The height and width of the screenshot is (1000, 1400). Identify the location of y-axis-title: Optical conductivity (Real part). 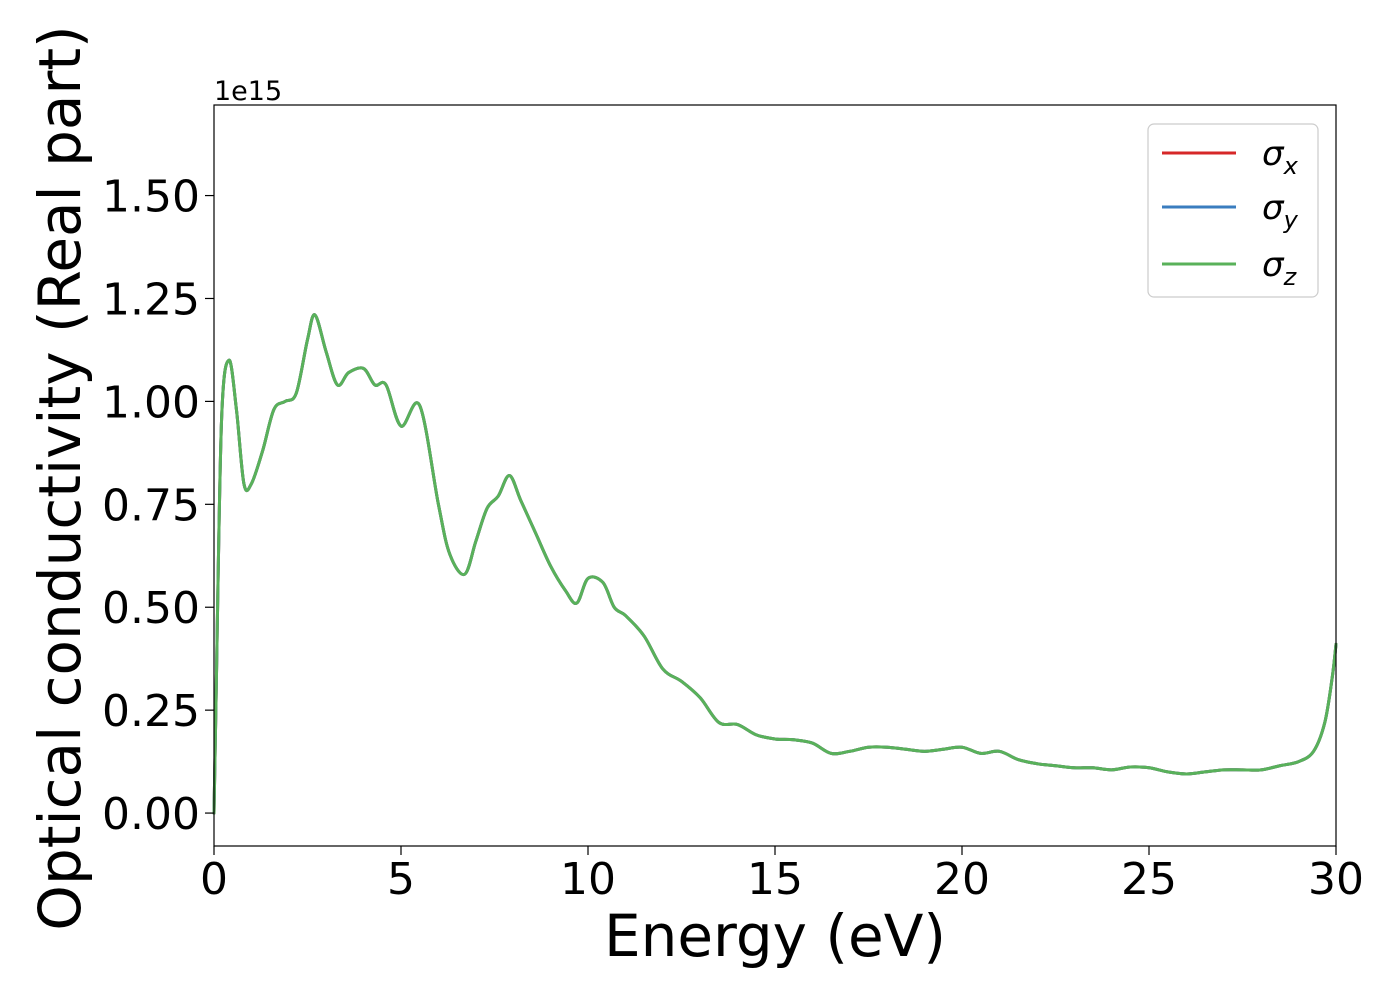
(60, 477).